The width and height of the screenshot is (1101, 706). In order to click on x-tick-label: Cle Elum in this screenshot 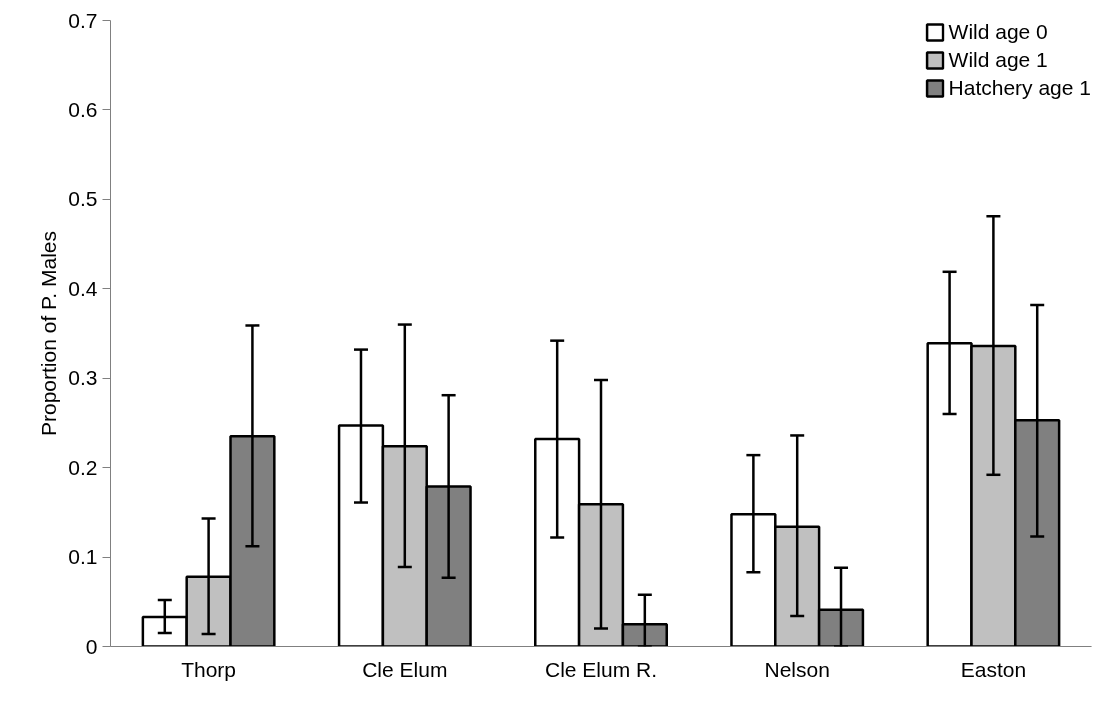, I will do `click(405, 669)`.